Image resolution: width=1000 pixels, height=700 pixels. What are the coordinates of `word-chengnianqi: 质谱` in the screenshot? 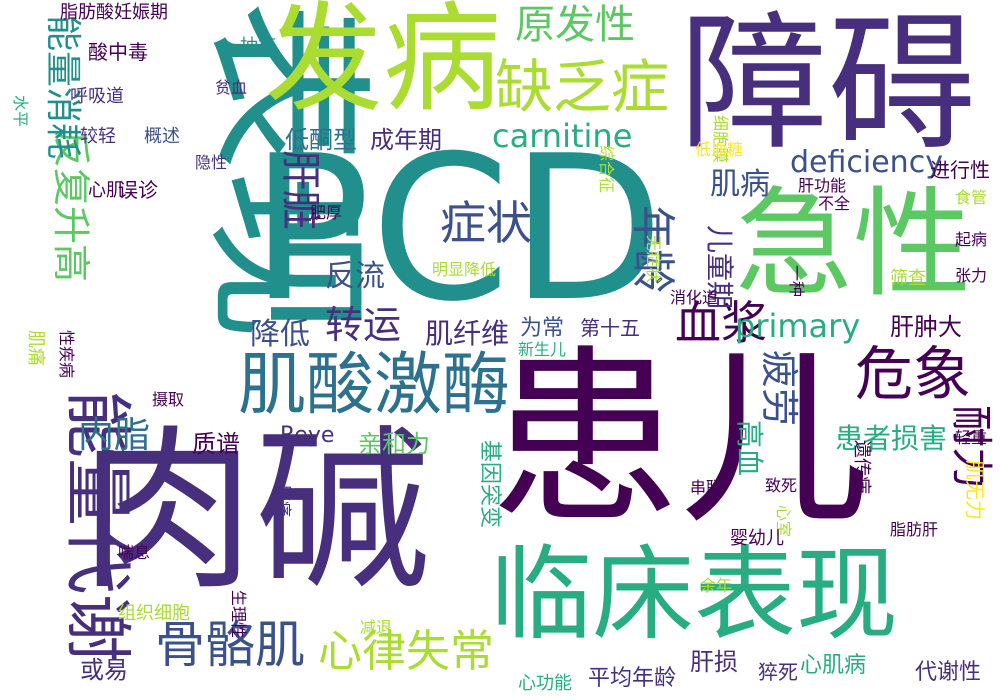 It's located at (216, 444).